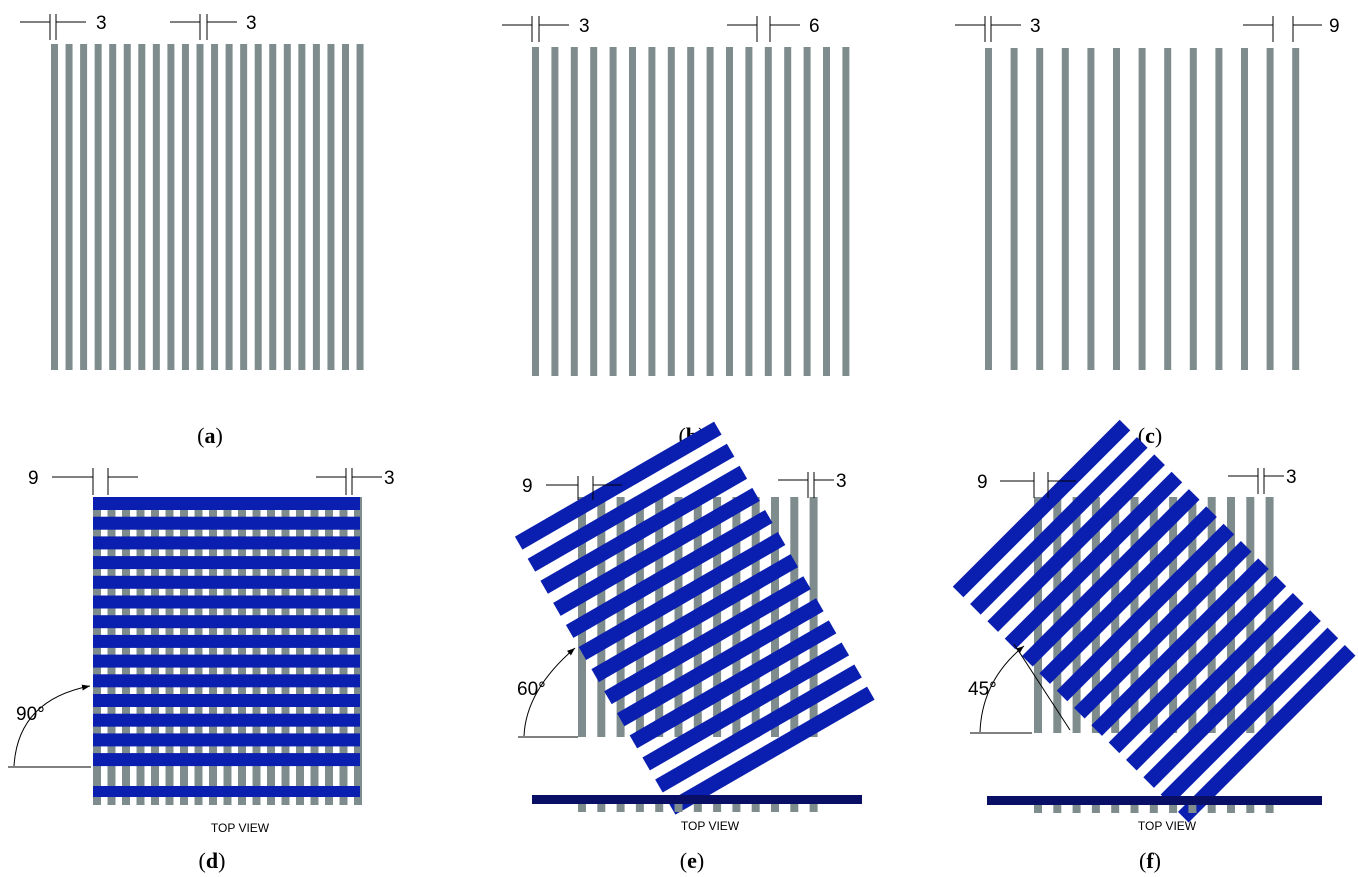  What do you see at coordinates (691, 211) in the screenshot?
I see `strip-array-b` at bounding box center [691, 211].